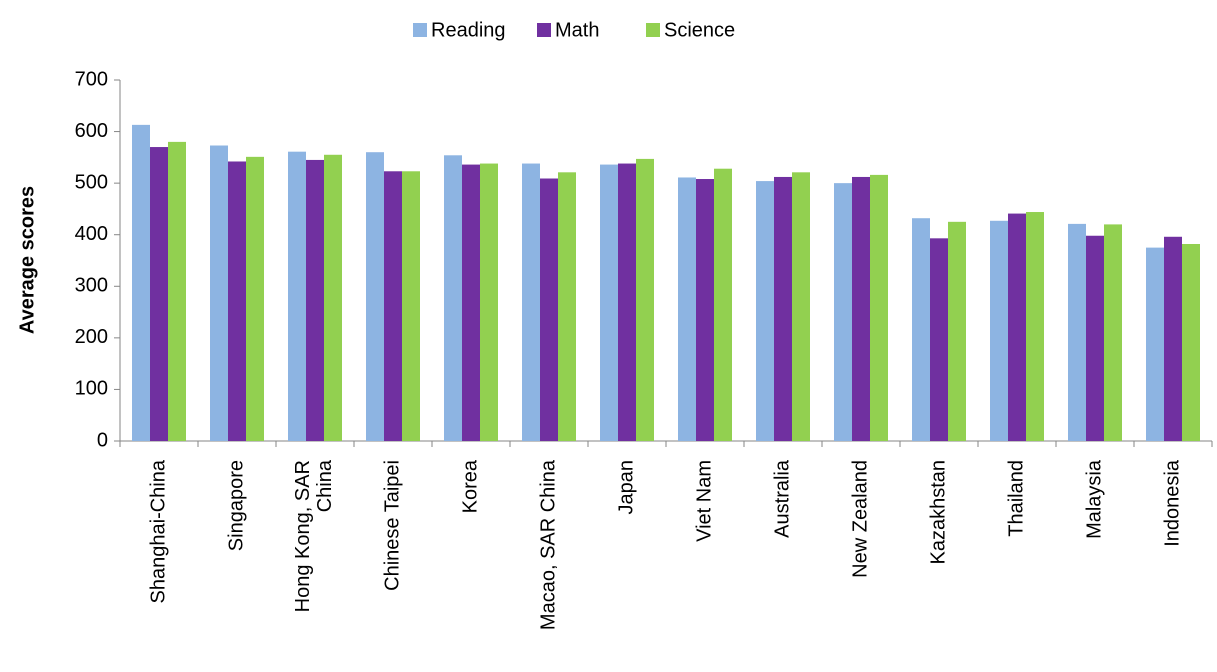 The image size is (1217, 672). What do you see at coordinates (91, 337) in the screenshot?
I see `y-tick-label: 200` at bounding box center [91, 337].